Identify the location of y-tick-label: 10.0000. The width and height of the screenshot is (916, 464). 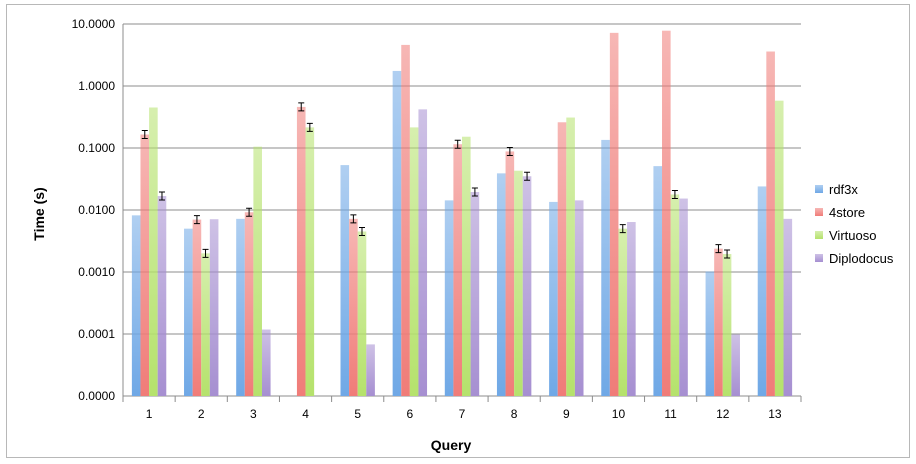
(94, 24).